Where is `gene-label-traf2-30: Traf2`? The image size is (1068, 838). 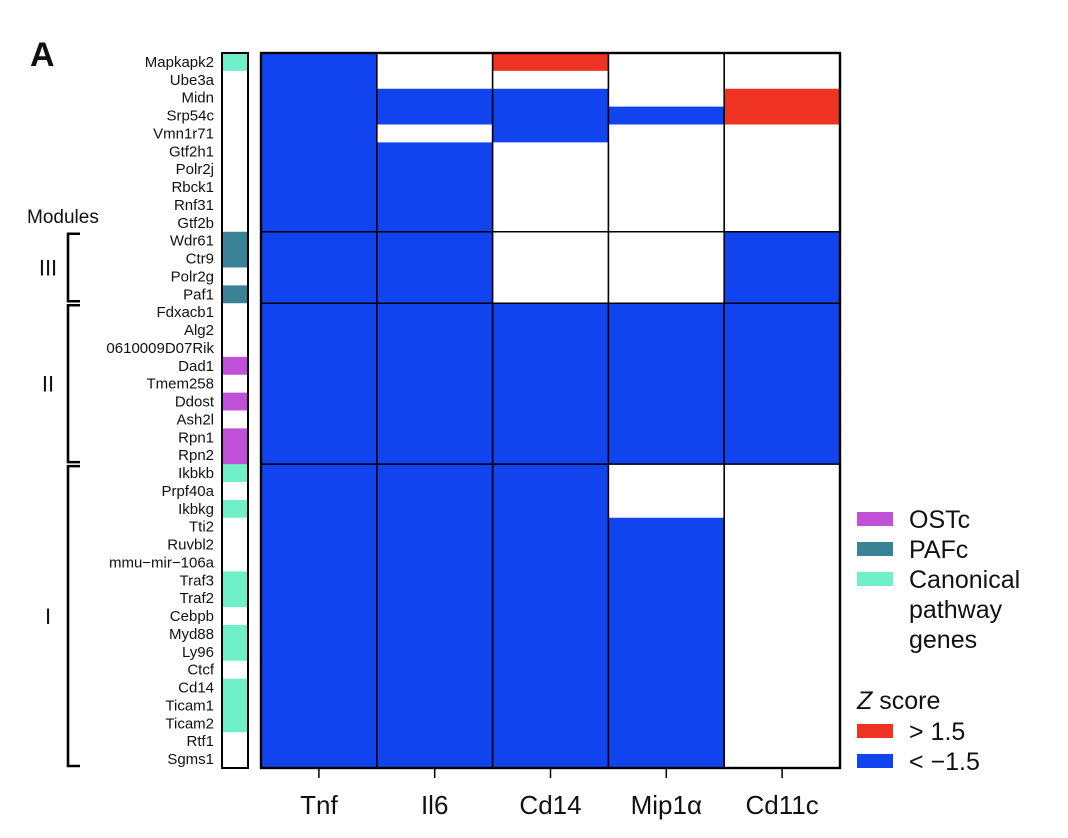 gene-label-traf2-30: Traf2 is located at coordinates (197, 598).